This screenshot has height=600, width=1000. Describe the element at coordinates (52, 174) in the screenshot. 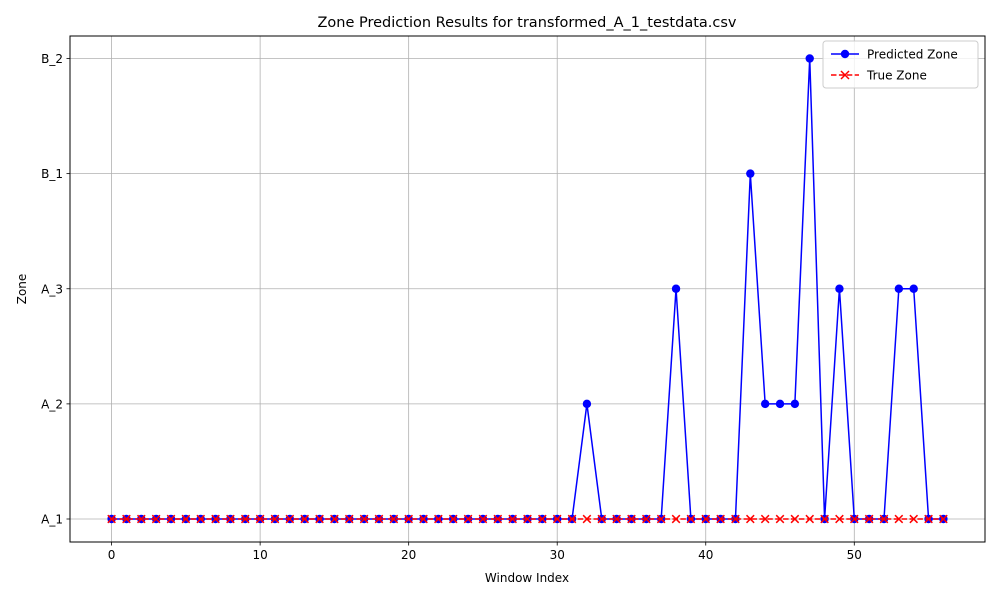

I see `y-tick-label: B_1` at that location.